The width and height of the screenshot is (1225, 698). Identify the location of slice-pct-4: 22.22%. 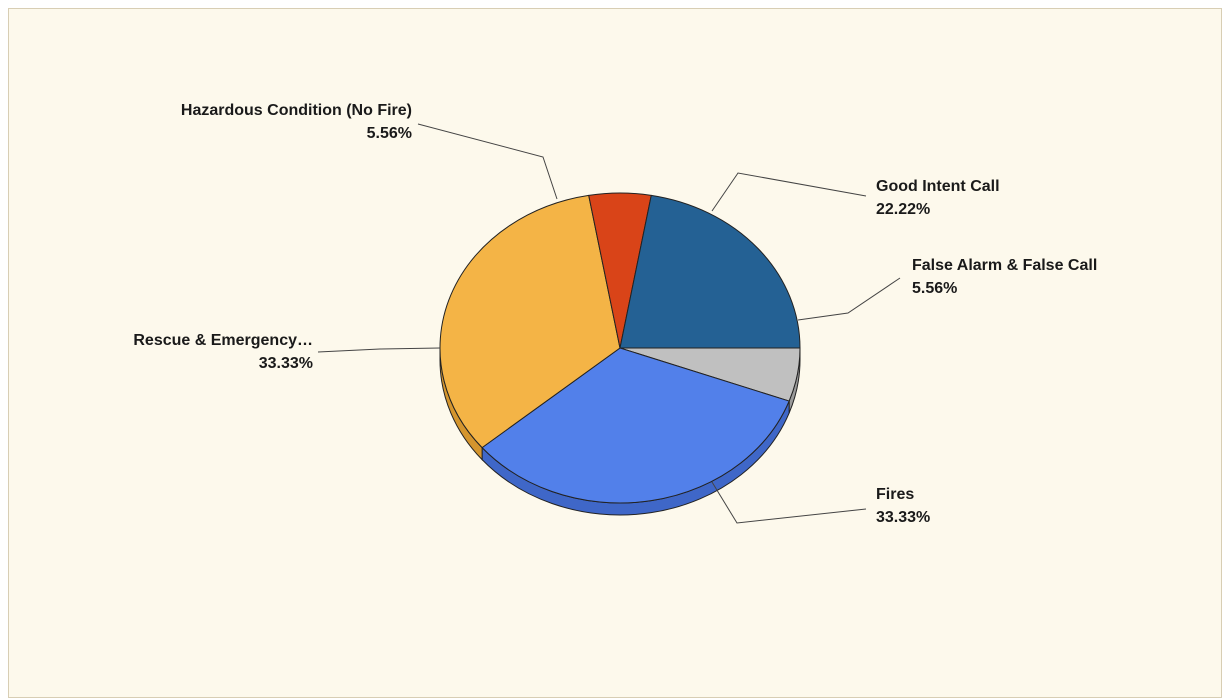
(903, 209).